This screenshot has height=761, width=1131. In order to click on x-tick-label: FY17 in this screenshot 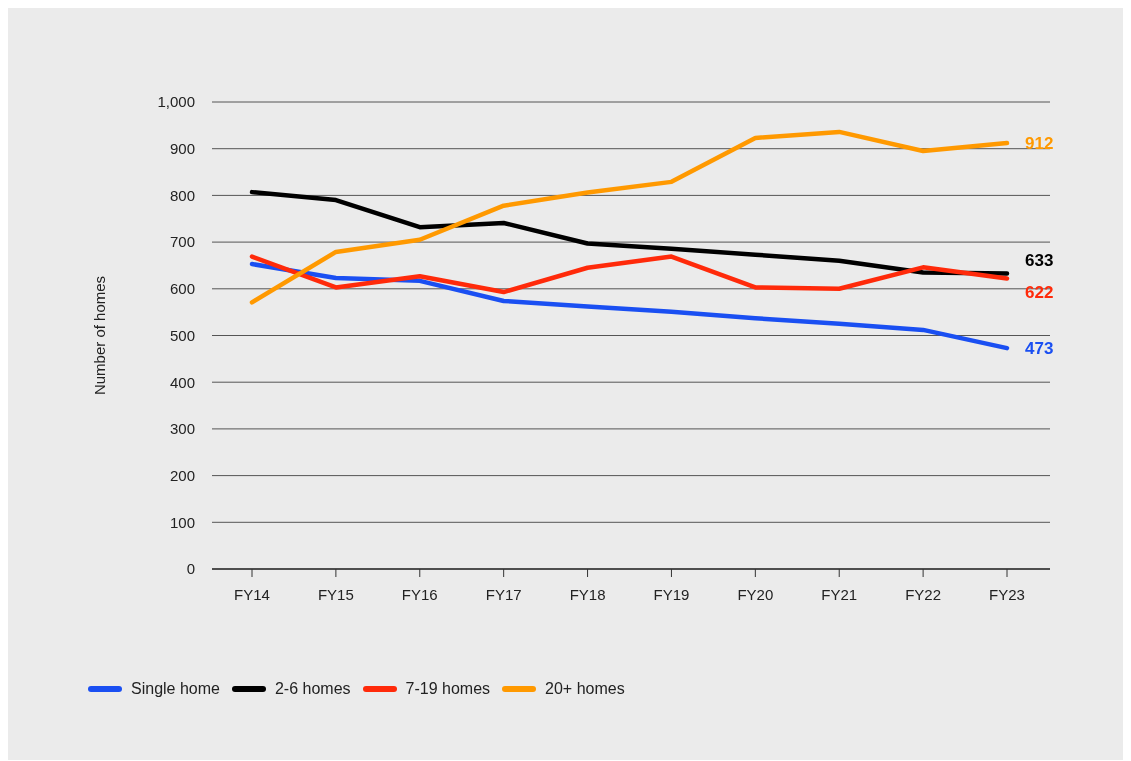, I will do `click(503, 594)`.